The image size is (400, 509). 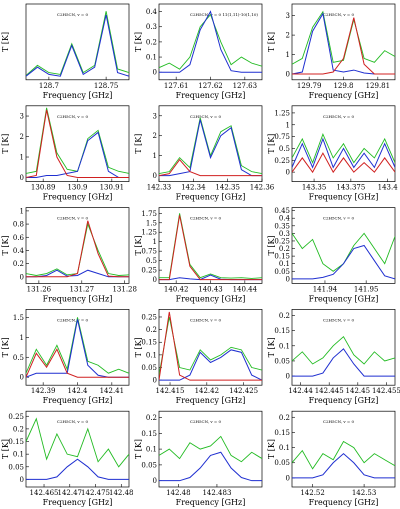 I want to click on x-tick-label: 142.425, so click(x=243, y=391).